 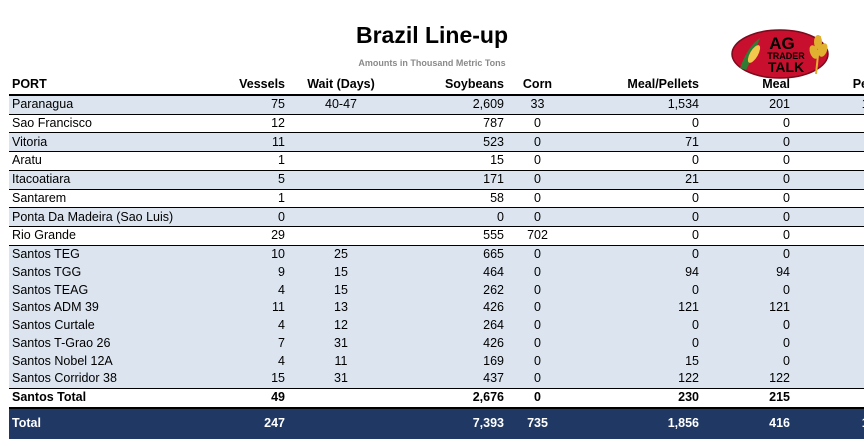 What do you see at coordinates (341, 308) in the screenshot?
I see `cell-wait: 13` at bounding box center [341, 308].